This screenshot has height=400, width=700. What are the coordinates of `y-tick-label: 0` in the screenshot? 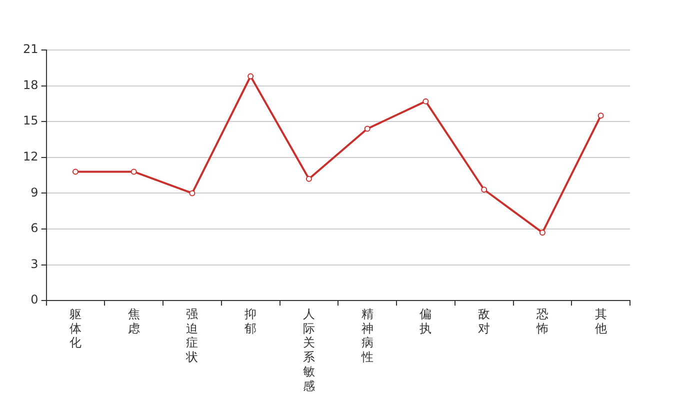 It's located at (34, 299).